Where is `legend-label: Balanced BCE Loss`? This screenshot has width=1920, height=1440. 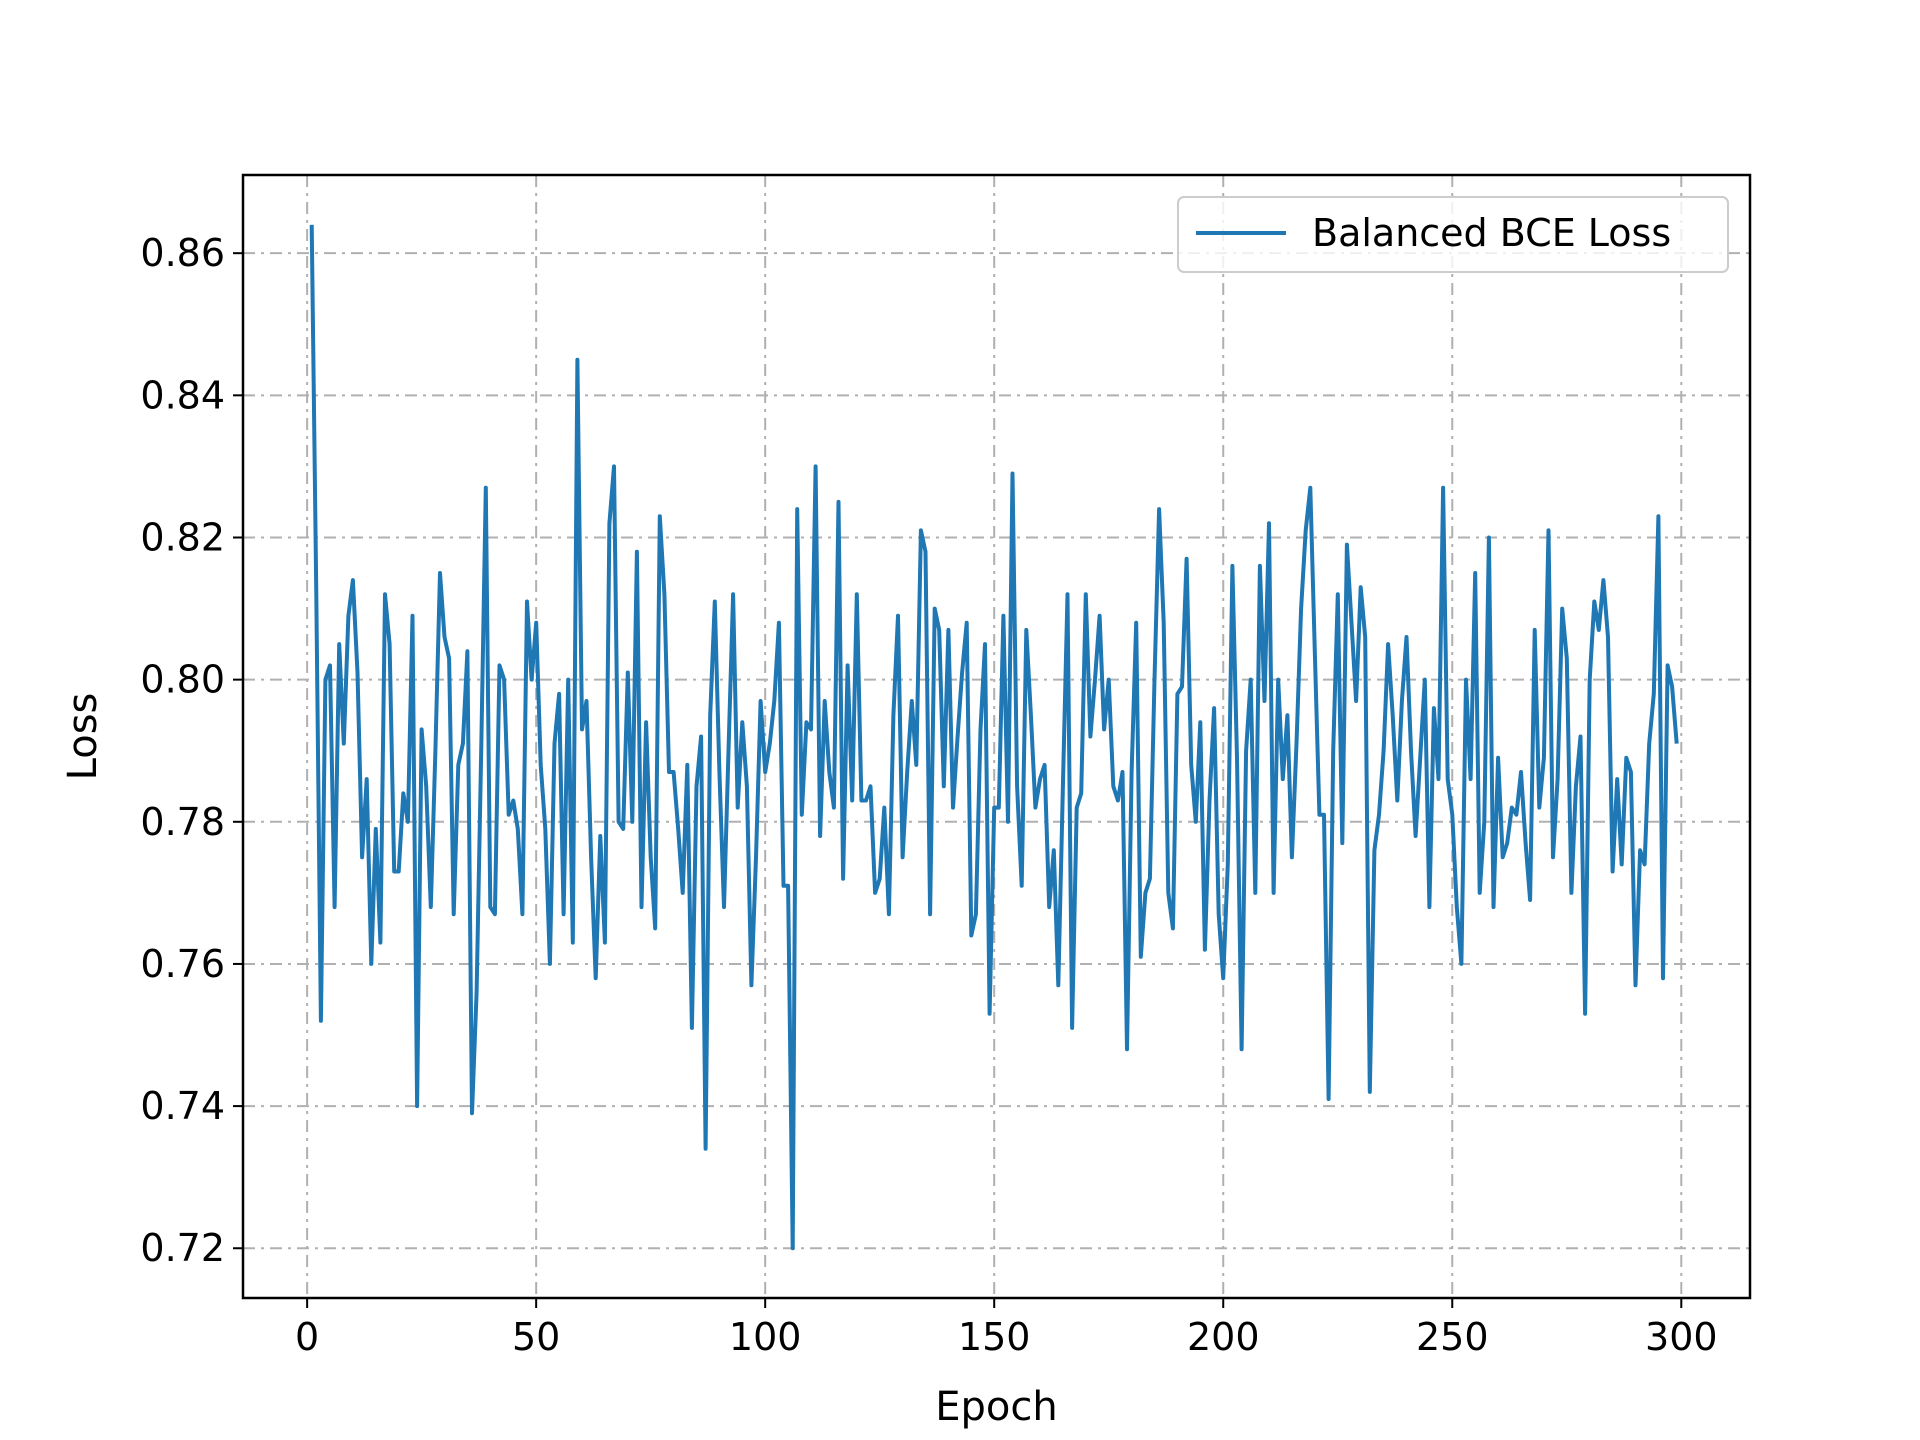 legend-label: Balanced BCE Loss is located at coordinates (1491, 233).